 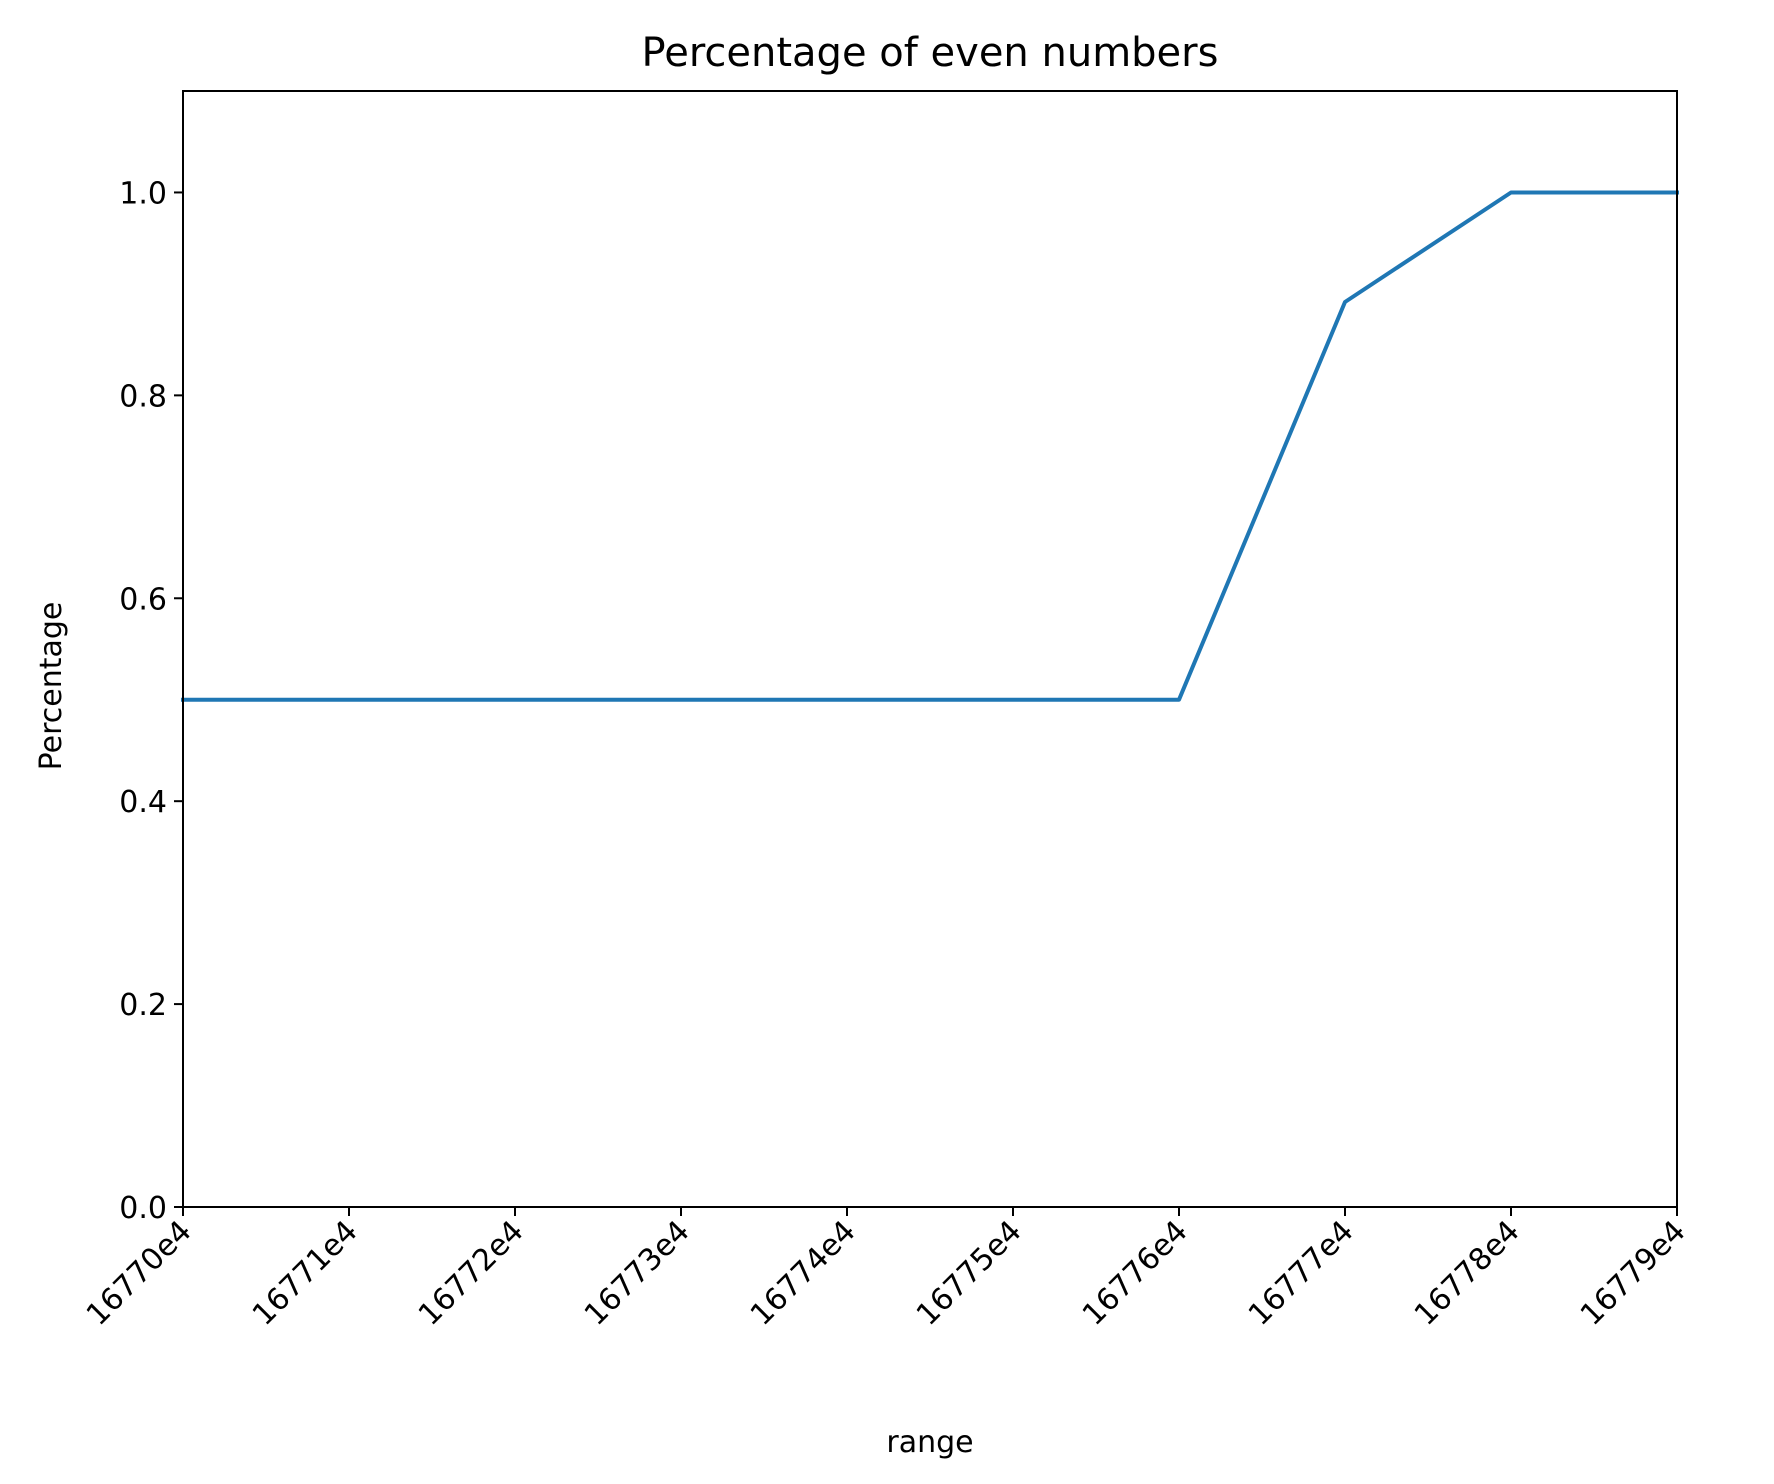 What do you see at coordinates (143, 193) in the screenshot?
I see `y-tick-label: 1.0` at bounding box center [143, 193].